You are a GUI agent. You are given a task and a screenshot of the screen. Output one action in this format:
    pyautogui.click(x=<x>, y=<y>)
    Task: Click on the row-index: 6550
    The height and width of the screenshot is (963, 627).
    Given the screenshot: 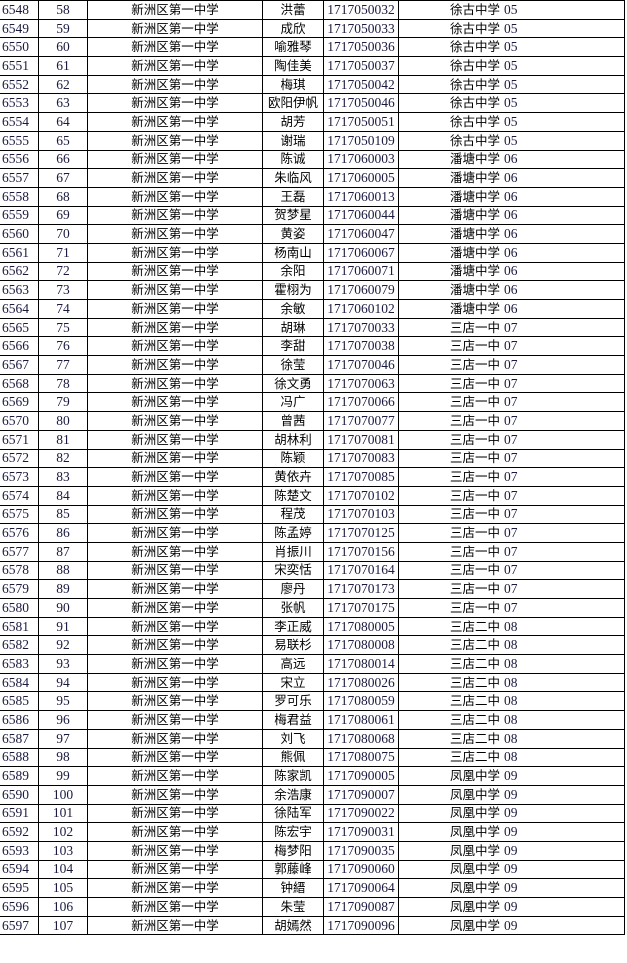 What is the action you would take?
    pyautogui.click(x=19, y=47)
    